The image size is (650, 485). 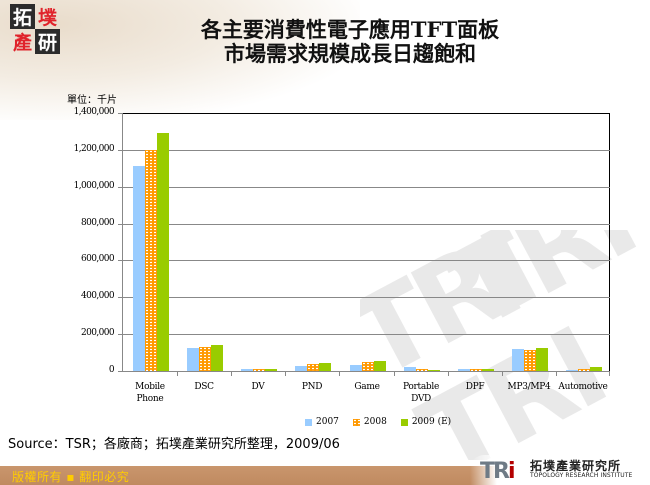 I want to click on x-label-line: Game, so click(x=367, y=387).